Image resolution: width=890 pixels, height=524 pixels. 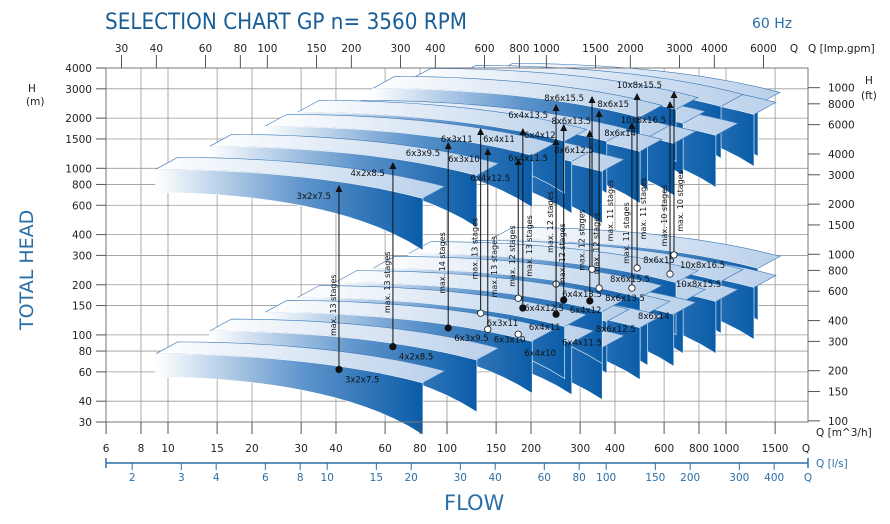 What do you see at coordinates (832, 464) in the screenshot?
I see `x-ls-unit: Q [l/s]` at bounding box center [832, 464].